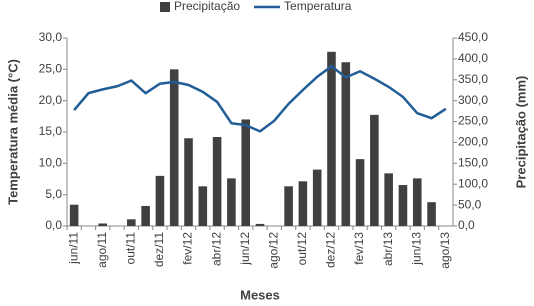 The height and width of the screenshot is (306, 534). I want to click on x-tick-label: ago/12, so click(273, 250).